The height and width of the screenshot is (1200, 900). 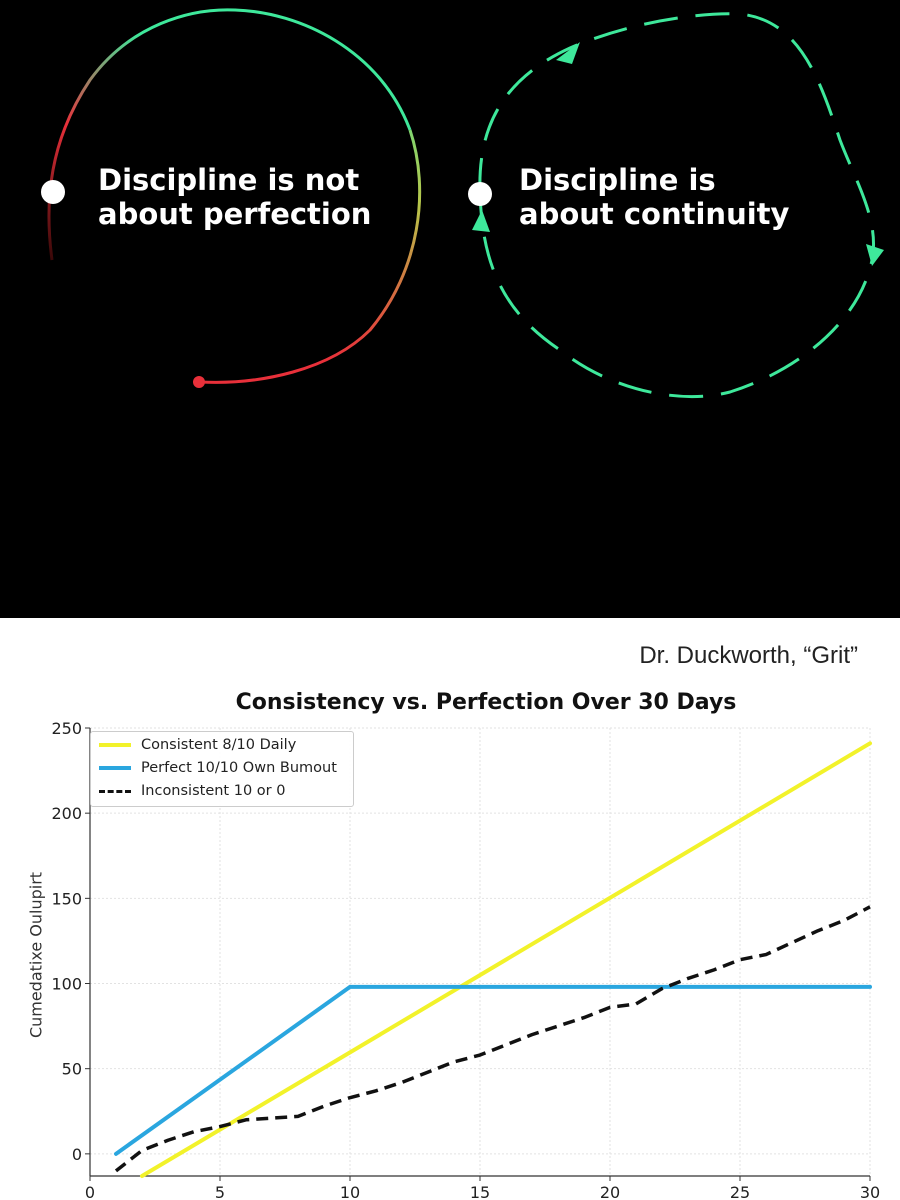 What do you see at coordinates (481, 221) in the screenshot?
I see `loop-arrow-left-icon` at bounding box center [481, 221].